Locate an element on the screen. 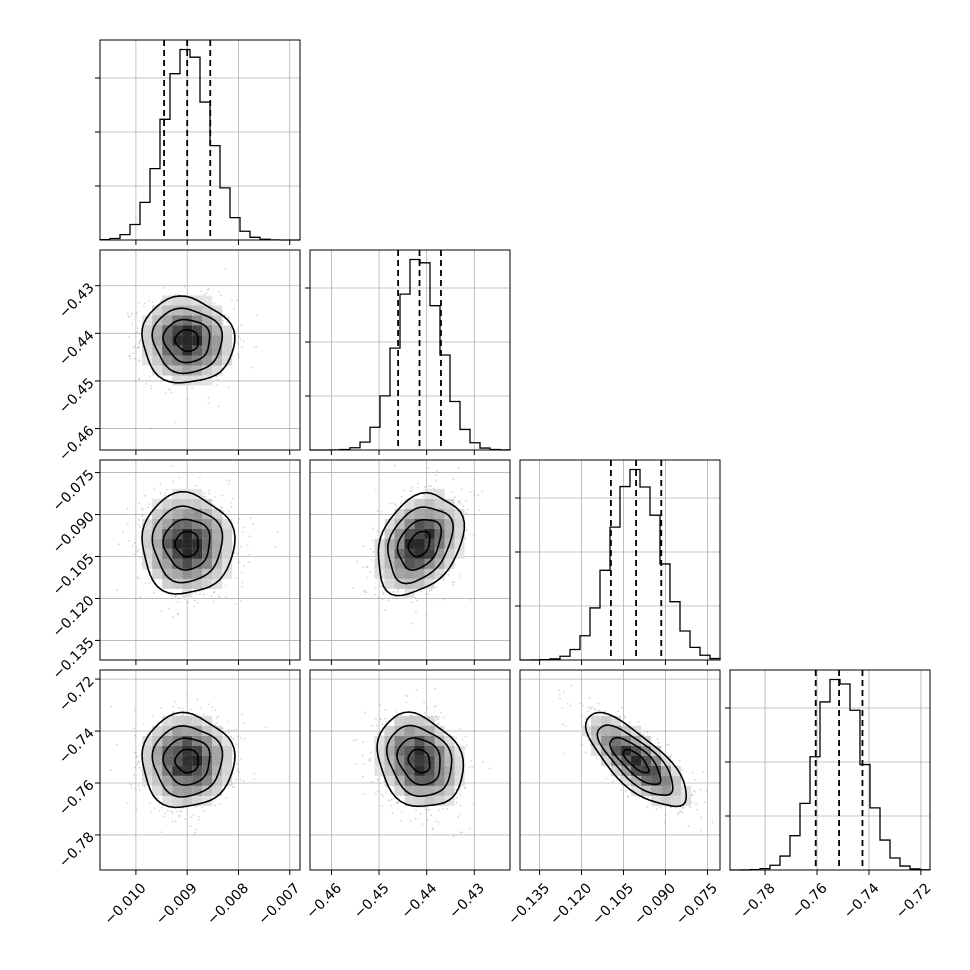 The height and width of the screenshot is (970, 970). y-tick-label: −0.44 is located at coordinates (77, 349).